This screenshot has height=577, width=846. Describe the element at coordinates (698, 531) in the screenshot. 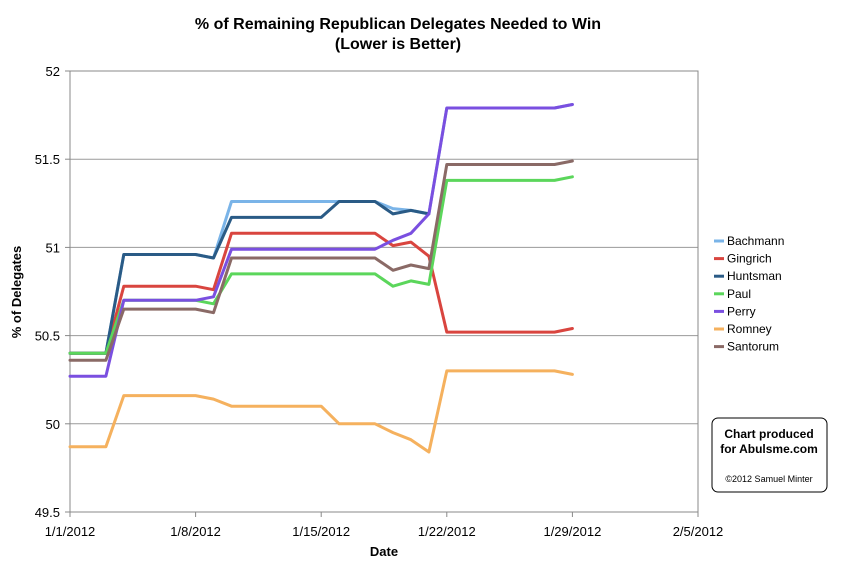

I see `x-tick-label: 2/5/2012` at that location.